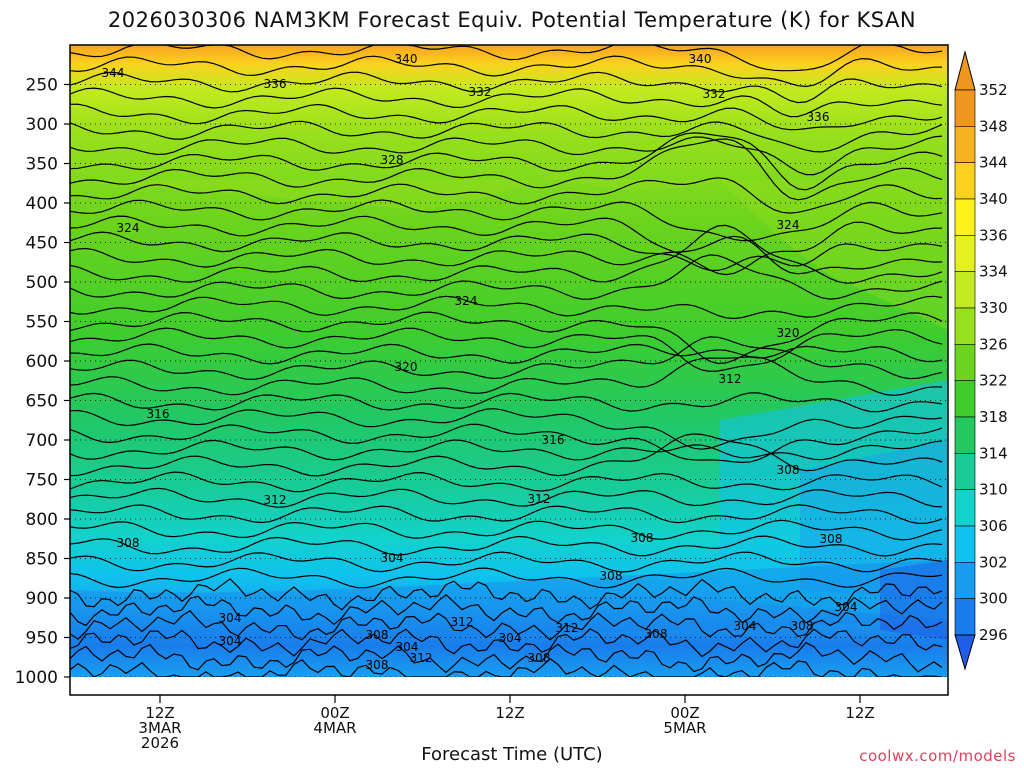  What do you see at coordinates (993, 526) in the screenshot?
I see `colorbar-label: 306` at bounding box center [993, 526].